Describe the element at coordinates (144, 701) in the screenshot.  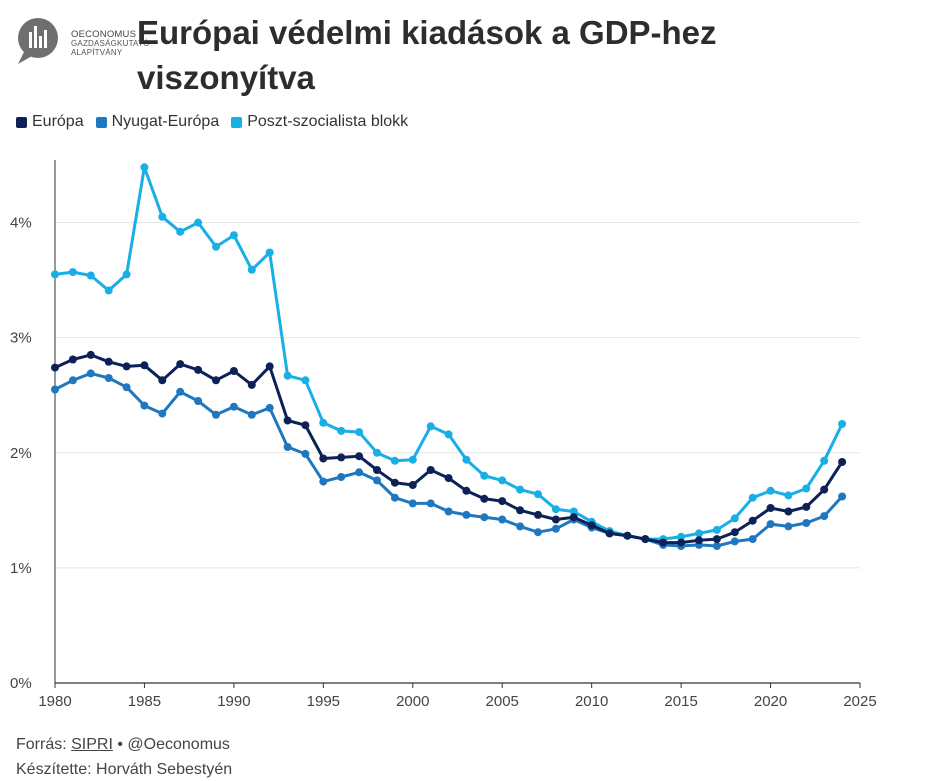
I see `x-tick-label: 1985` at that location.